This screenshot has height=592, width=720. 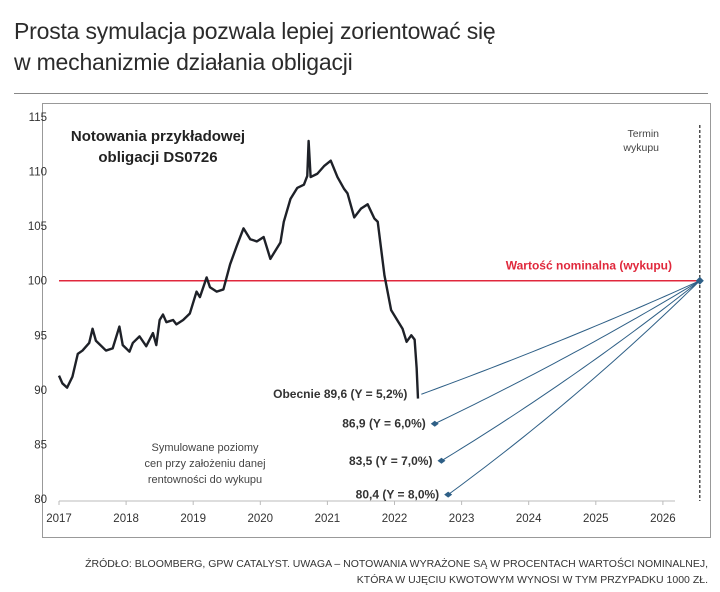 What do you see at coordinates (158, 136) in the screenshot?
I see `chart-title: Notowania przykładowej` at bounding box center [158, 136].